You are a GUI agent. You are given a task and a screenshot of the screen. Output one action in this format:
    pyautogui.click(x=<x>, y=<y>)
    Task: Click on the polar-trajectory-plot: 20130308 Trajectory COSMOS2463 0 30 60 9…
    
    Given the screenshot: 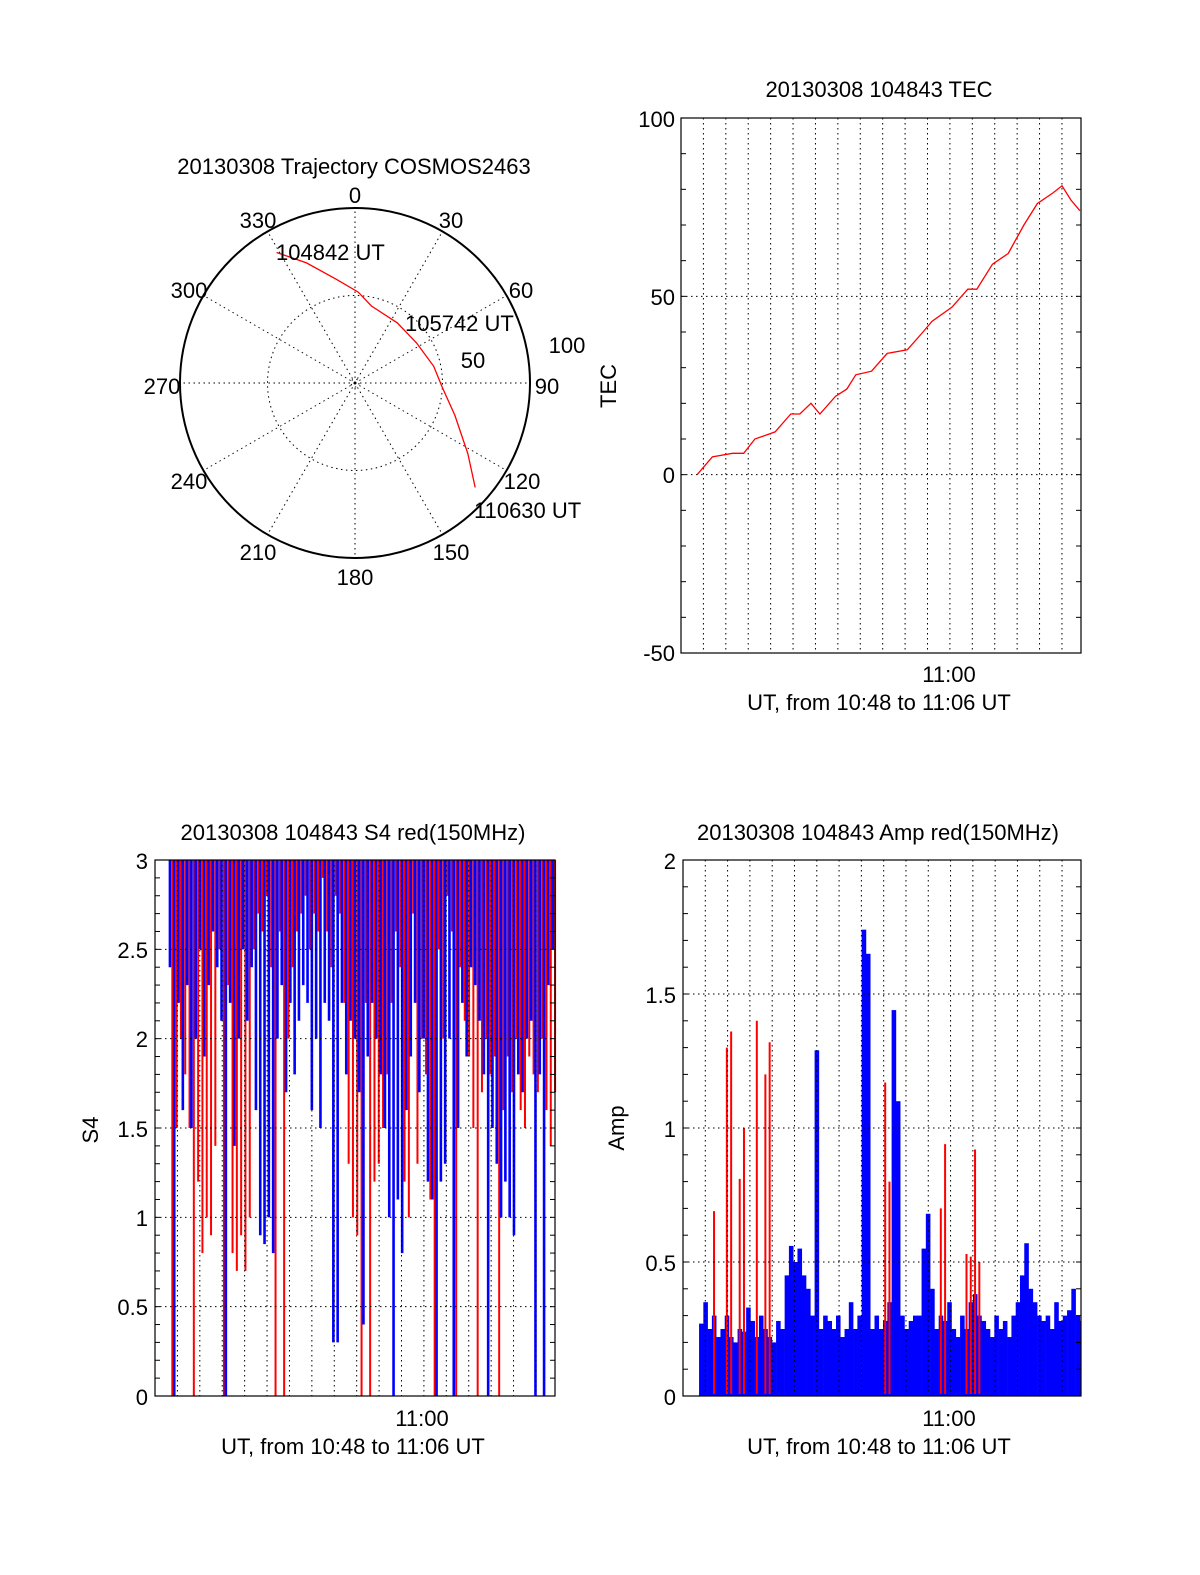 What is the action you would take?
    pyautogui.click(x=365, y=372)
    